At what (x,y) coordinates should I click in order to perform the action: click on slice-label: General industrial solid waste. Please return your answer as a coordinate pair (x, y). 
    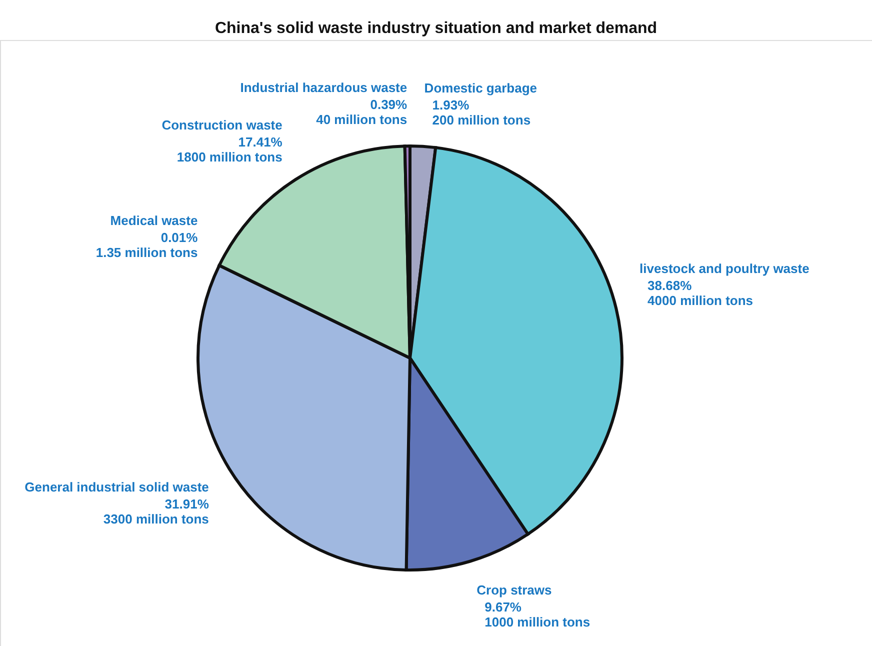
    Looking at the image, I should click on (116, 487).